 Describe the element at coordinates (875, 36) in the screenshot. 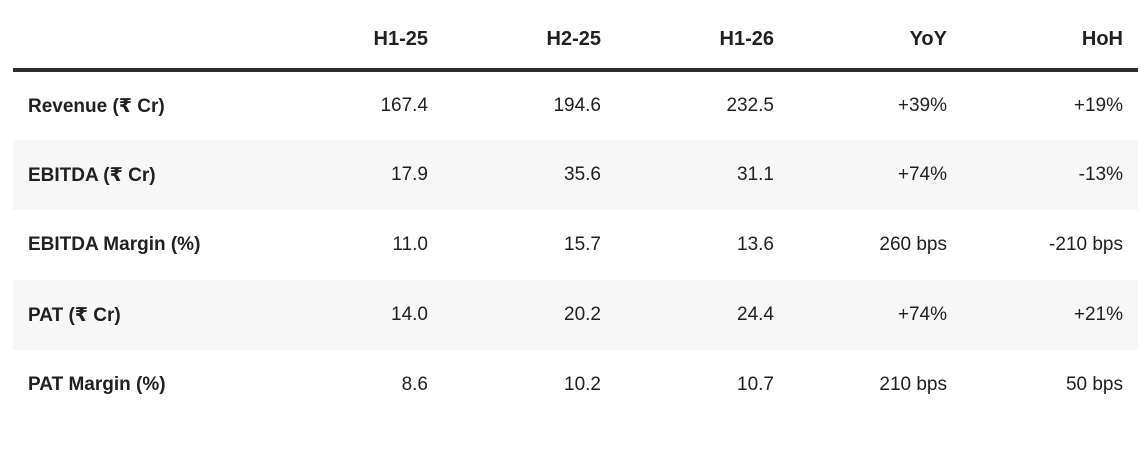

I see `column-header-yoy: YoY` at that location.